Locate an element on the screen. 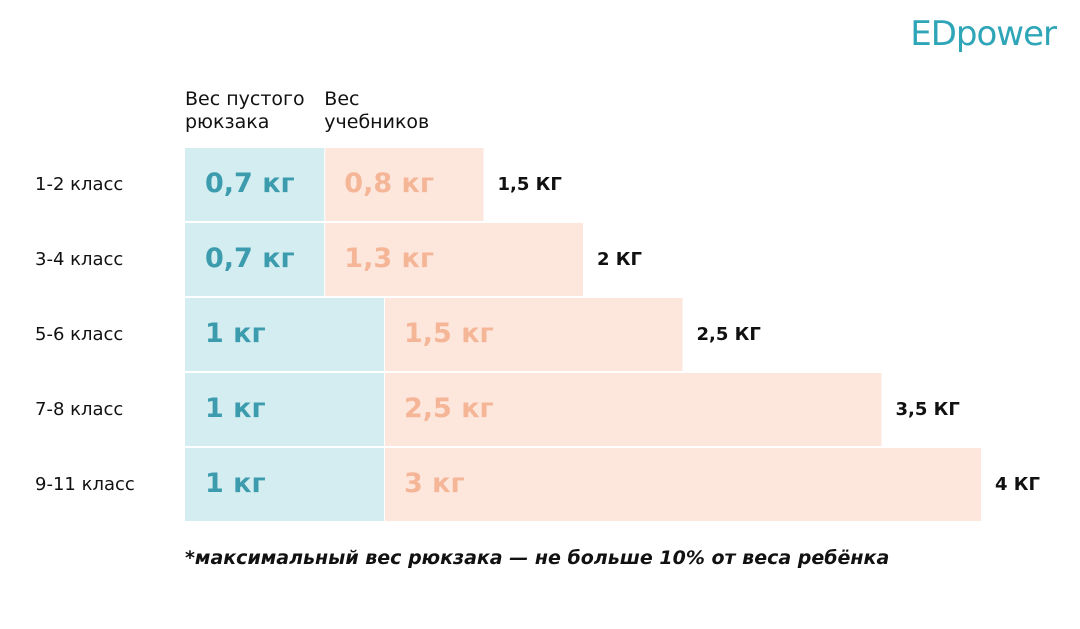  total-label: 4 КГ is located at coordinates (1017, 484).